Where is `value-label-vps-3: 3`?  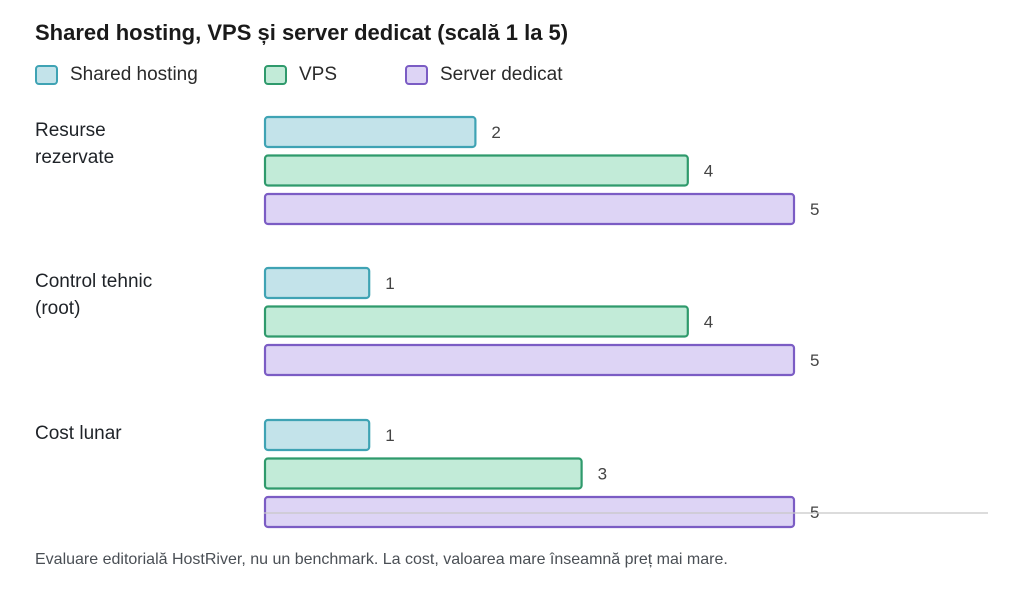 value-label-vps-3: 3 is located at coordinates (602, 474).